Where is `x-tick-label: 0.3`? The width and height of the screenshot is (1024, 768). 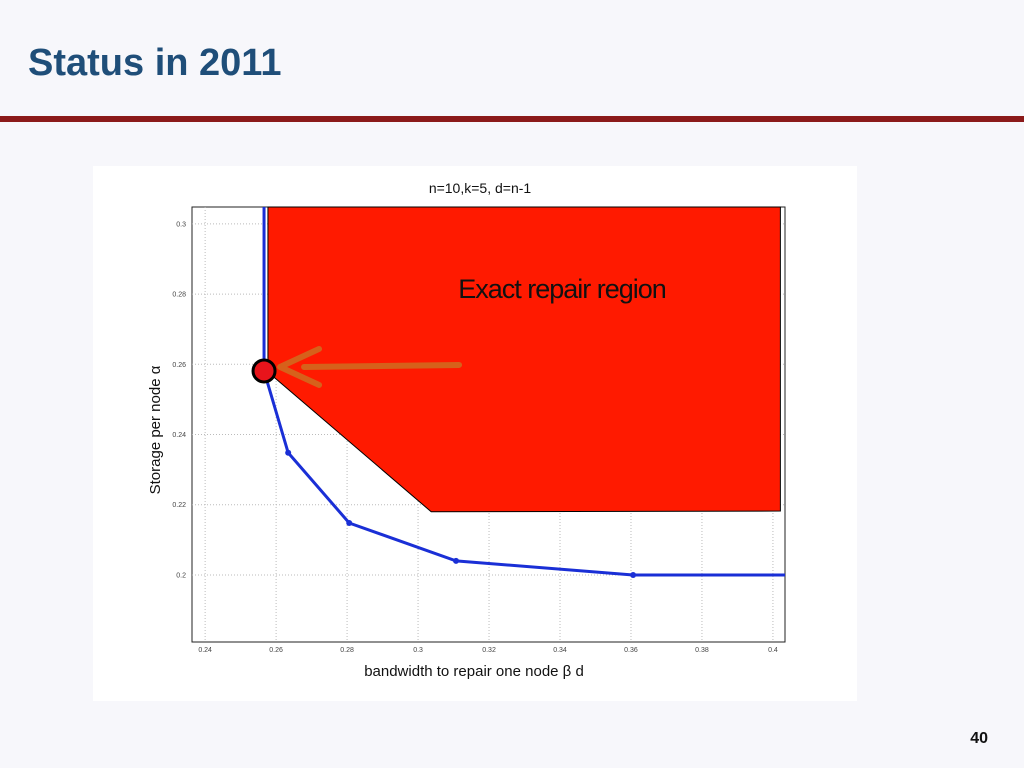 x-tick-label: 0.3 is located at coordinates (418, 650).